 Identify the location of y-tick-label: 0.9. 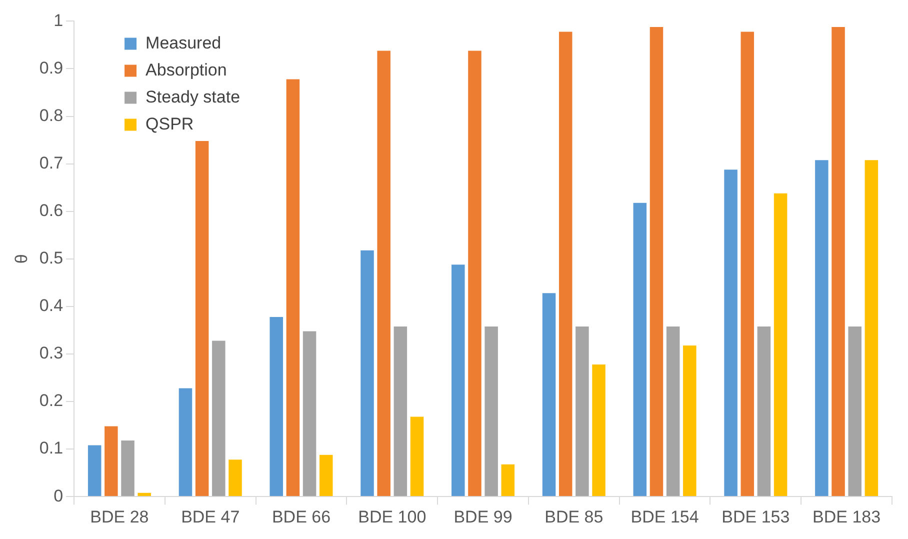
(51, 68).